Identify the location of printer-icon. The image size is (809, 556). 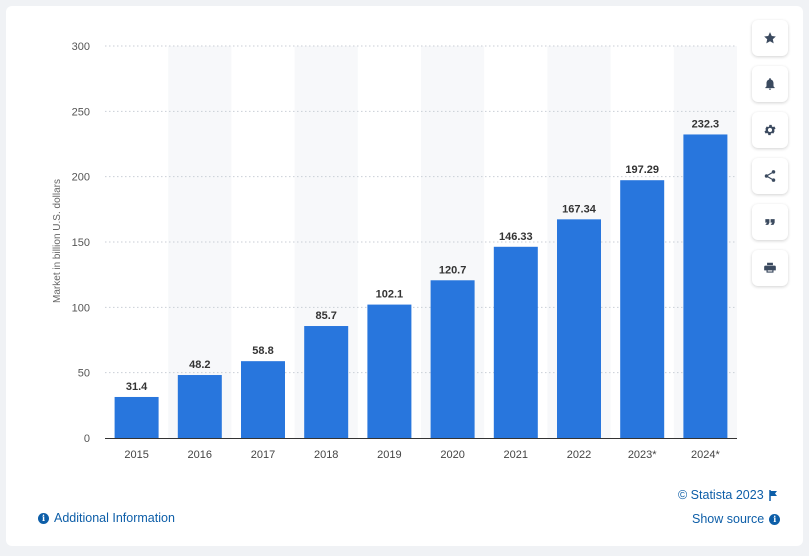
(770, 267).